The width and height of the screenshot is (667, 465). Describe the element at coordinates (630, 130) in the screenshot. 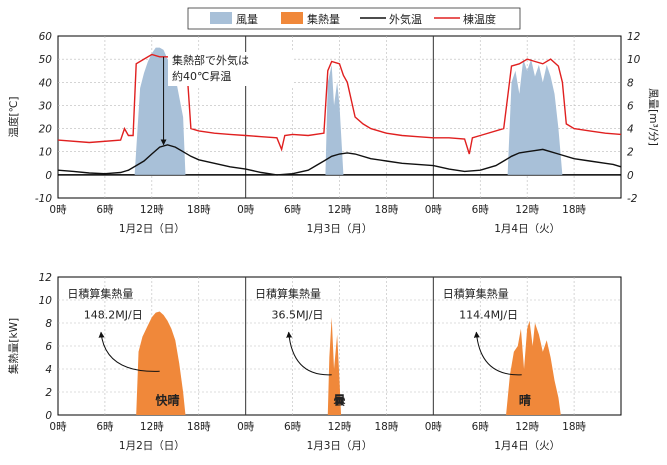

I see `top-right-tick-label: 4` at that location.